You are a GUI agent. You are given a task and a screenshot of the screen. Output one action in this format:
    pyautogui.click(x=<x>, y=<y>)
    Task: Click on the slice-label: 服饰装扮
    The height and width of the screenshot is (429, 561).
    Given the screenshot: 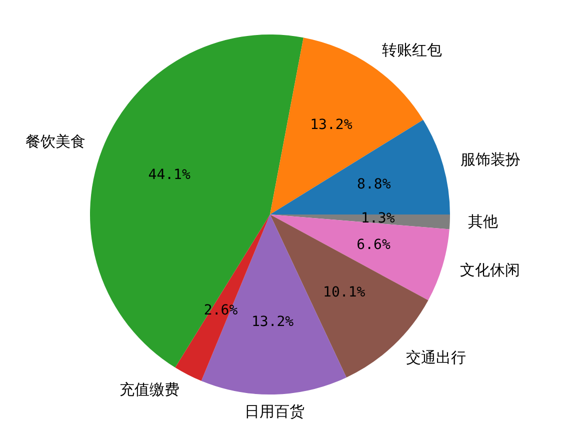 What is the action you would take?
    pyautogui.click(x=490, y=159)
    